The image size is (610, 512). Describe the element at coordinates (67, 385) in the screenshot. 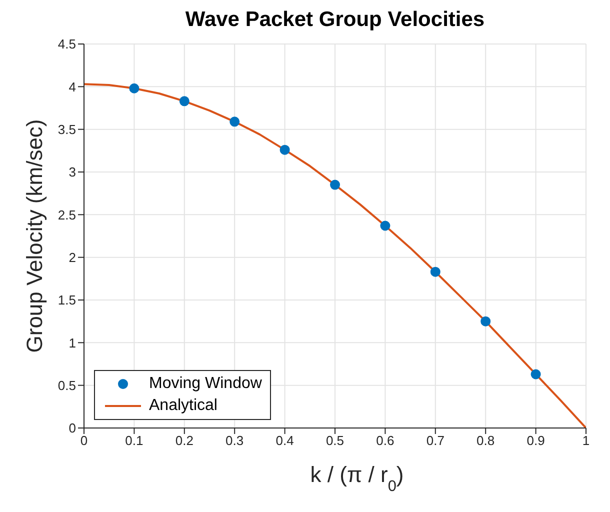

I see `y-tick-label: 0.5` at that location.